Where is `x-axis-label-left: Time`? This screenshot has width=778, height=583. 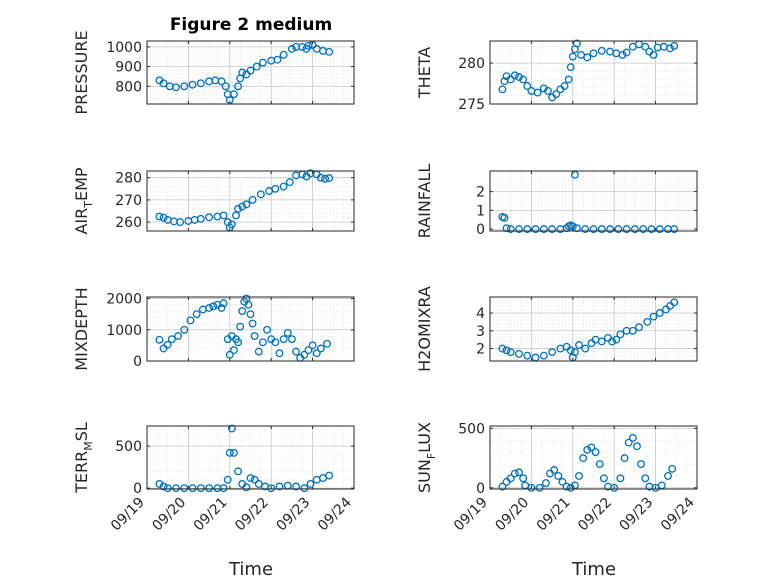
x-axis-label-left: Time is located at coordinates (250, 569).